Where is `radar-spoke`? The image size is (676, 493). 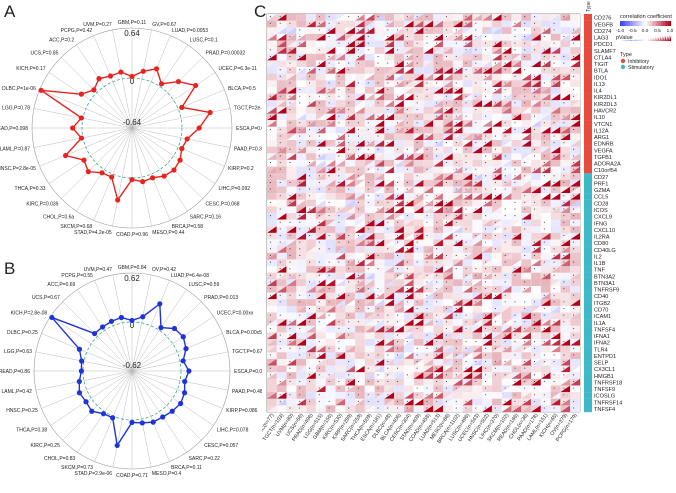
radar-spoke is located at coordinates (166, 336).